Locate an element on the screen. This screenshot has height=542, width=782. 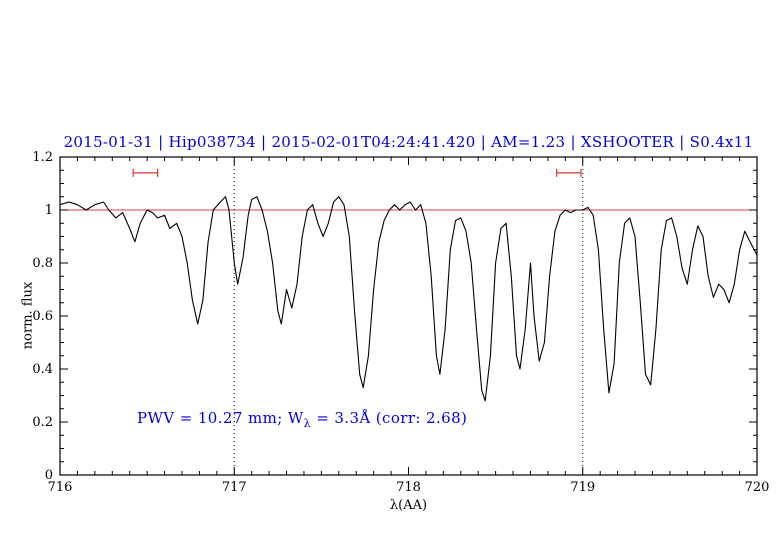
y-tick-label: 0.6 is located at coordinates (42, 316).